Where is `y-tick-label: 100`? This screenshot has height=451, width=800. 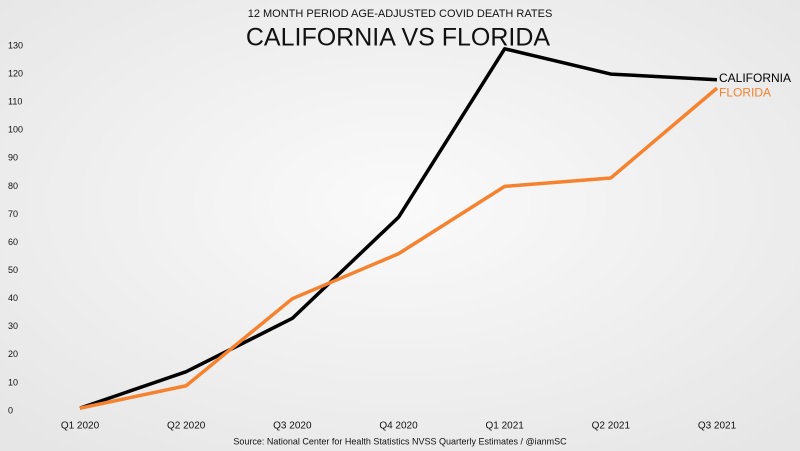
y-tick-label: 100 is located at coordinates (15, 130).